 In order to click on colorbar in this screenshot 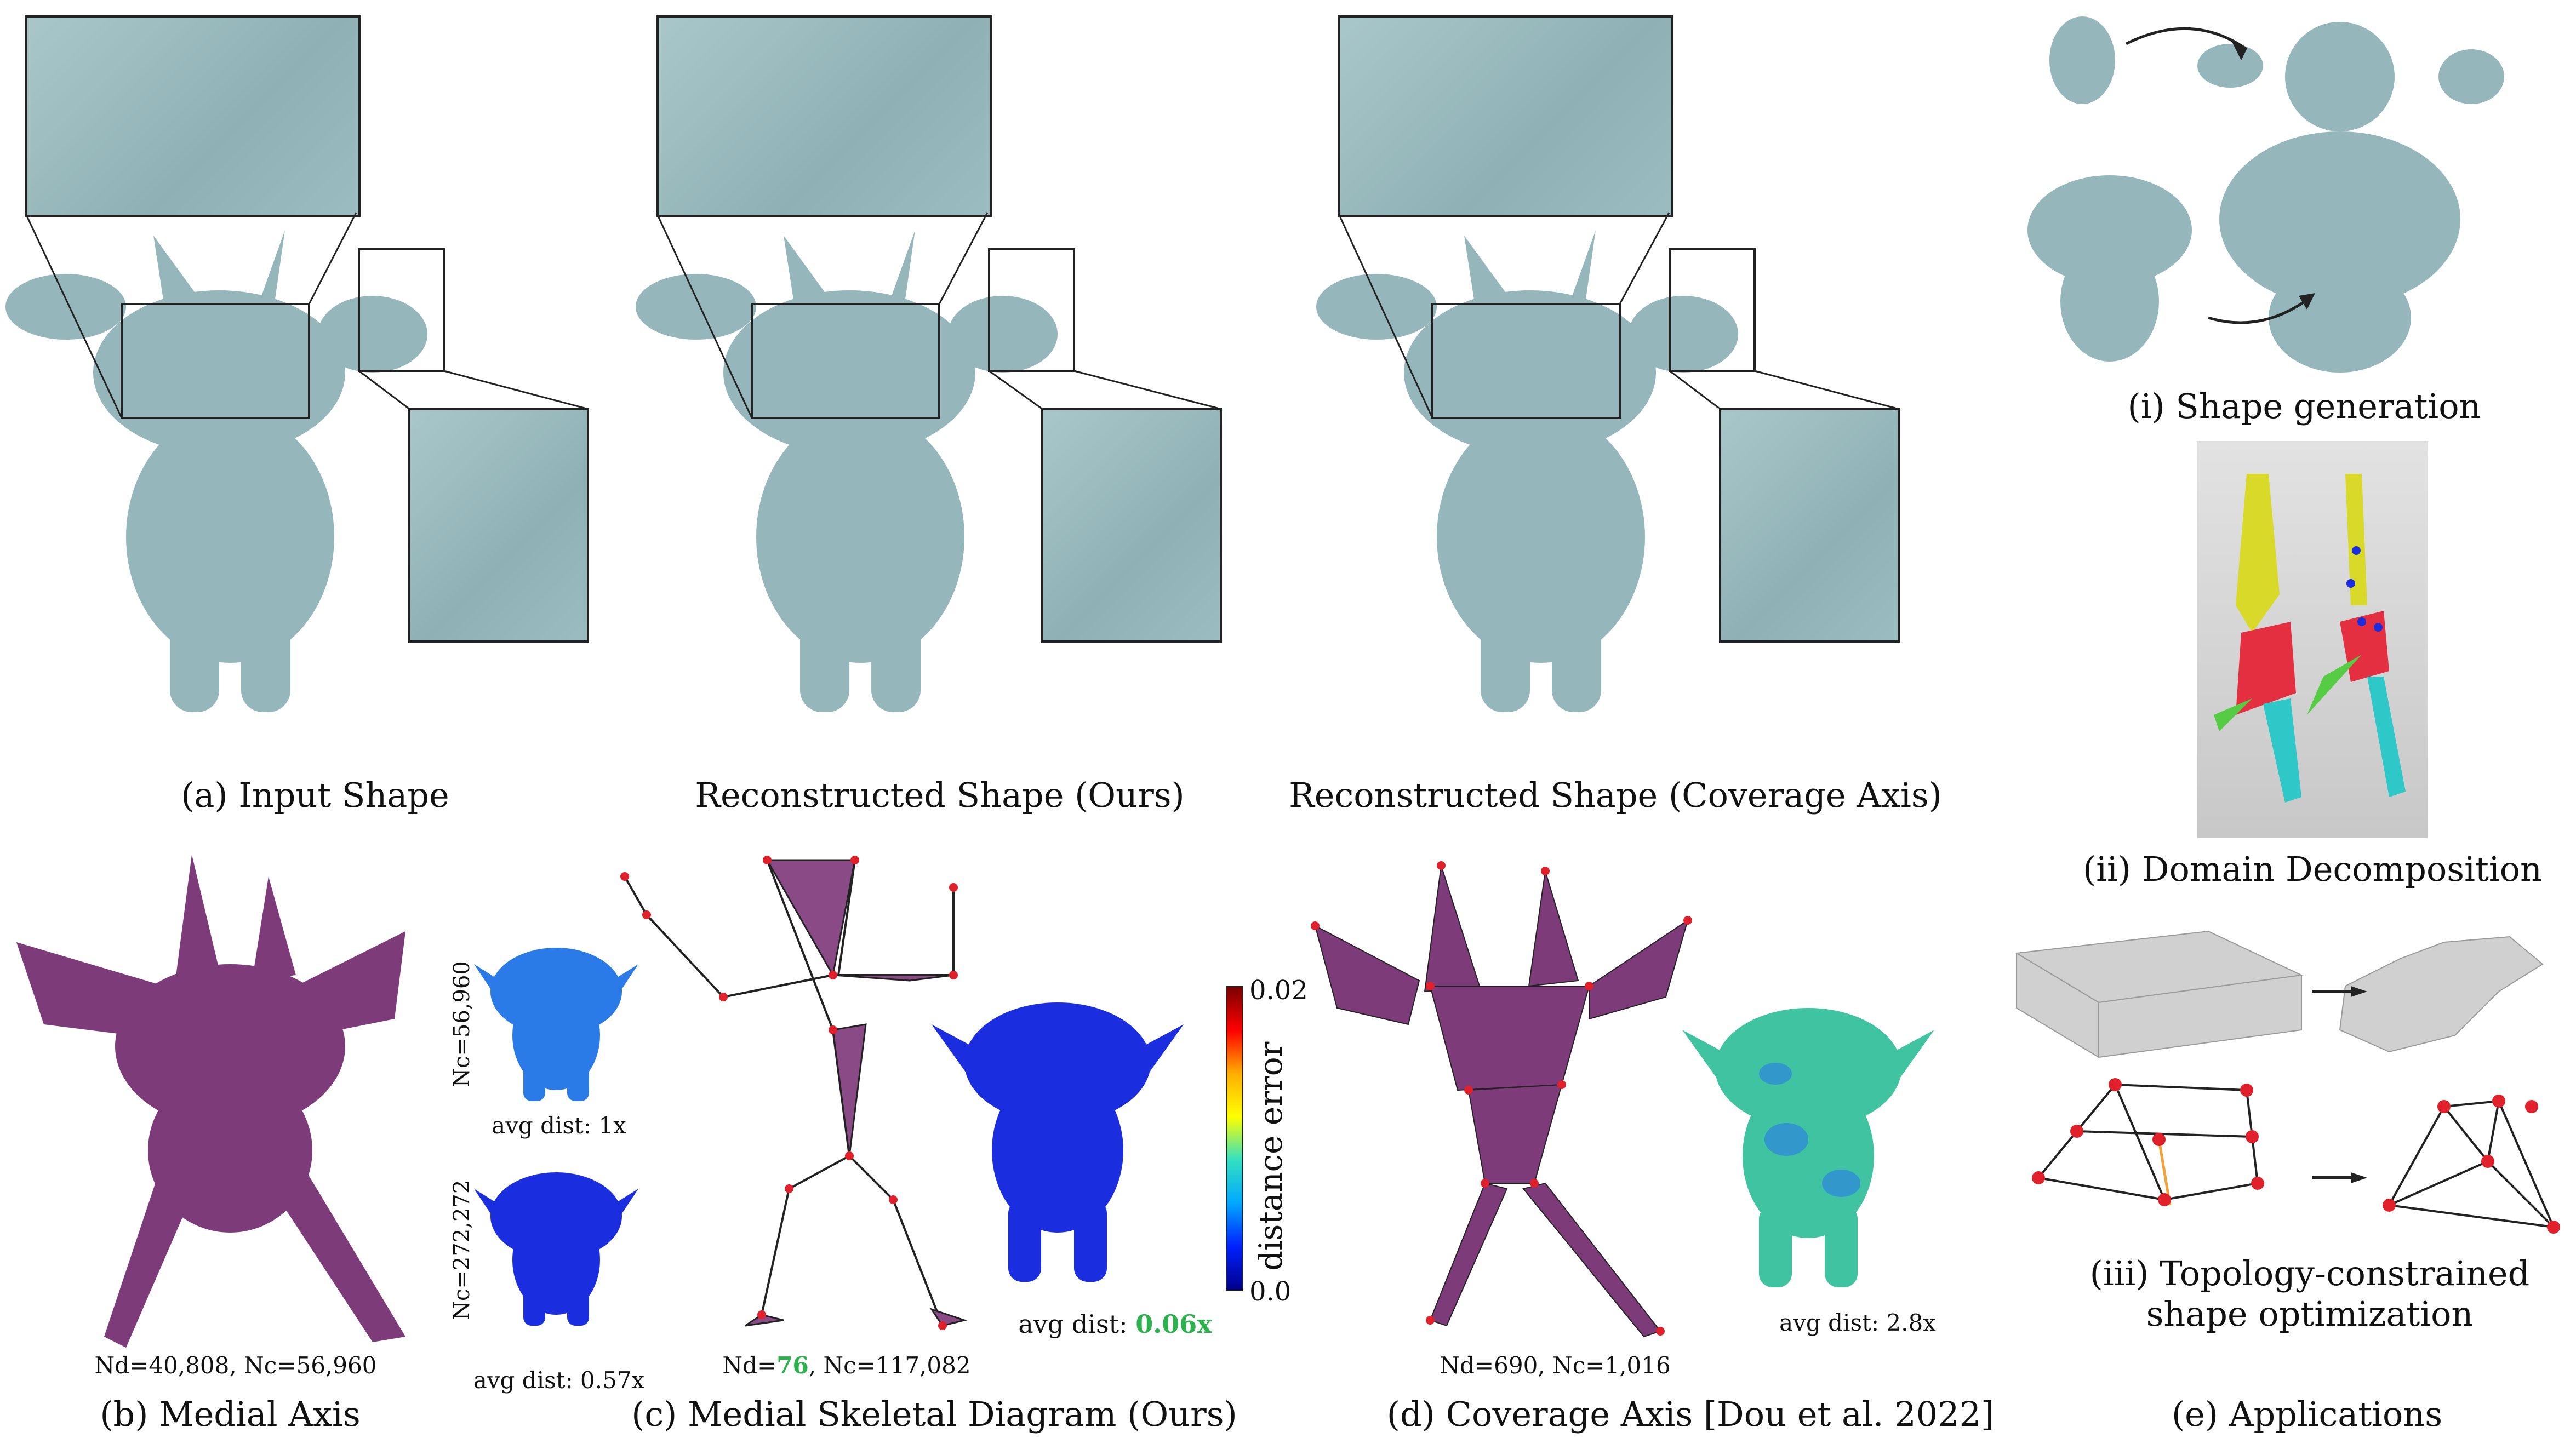, I will do `click(1235, 1138)`.